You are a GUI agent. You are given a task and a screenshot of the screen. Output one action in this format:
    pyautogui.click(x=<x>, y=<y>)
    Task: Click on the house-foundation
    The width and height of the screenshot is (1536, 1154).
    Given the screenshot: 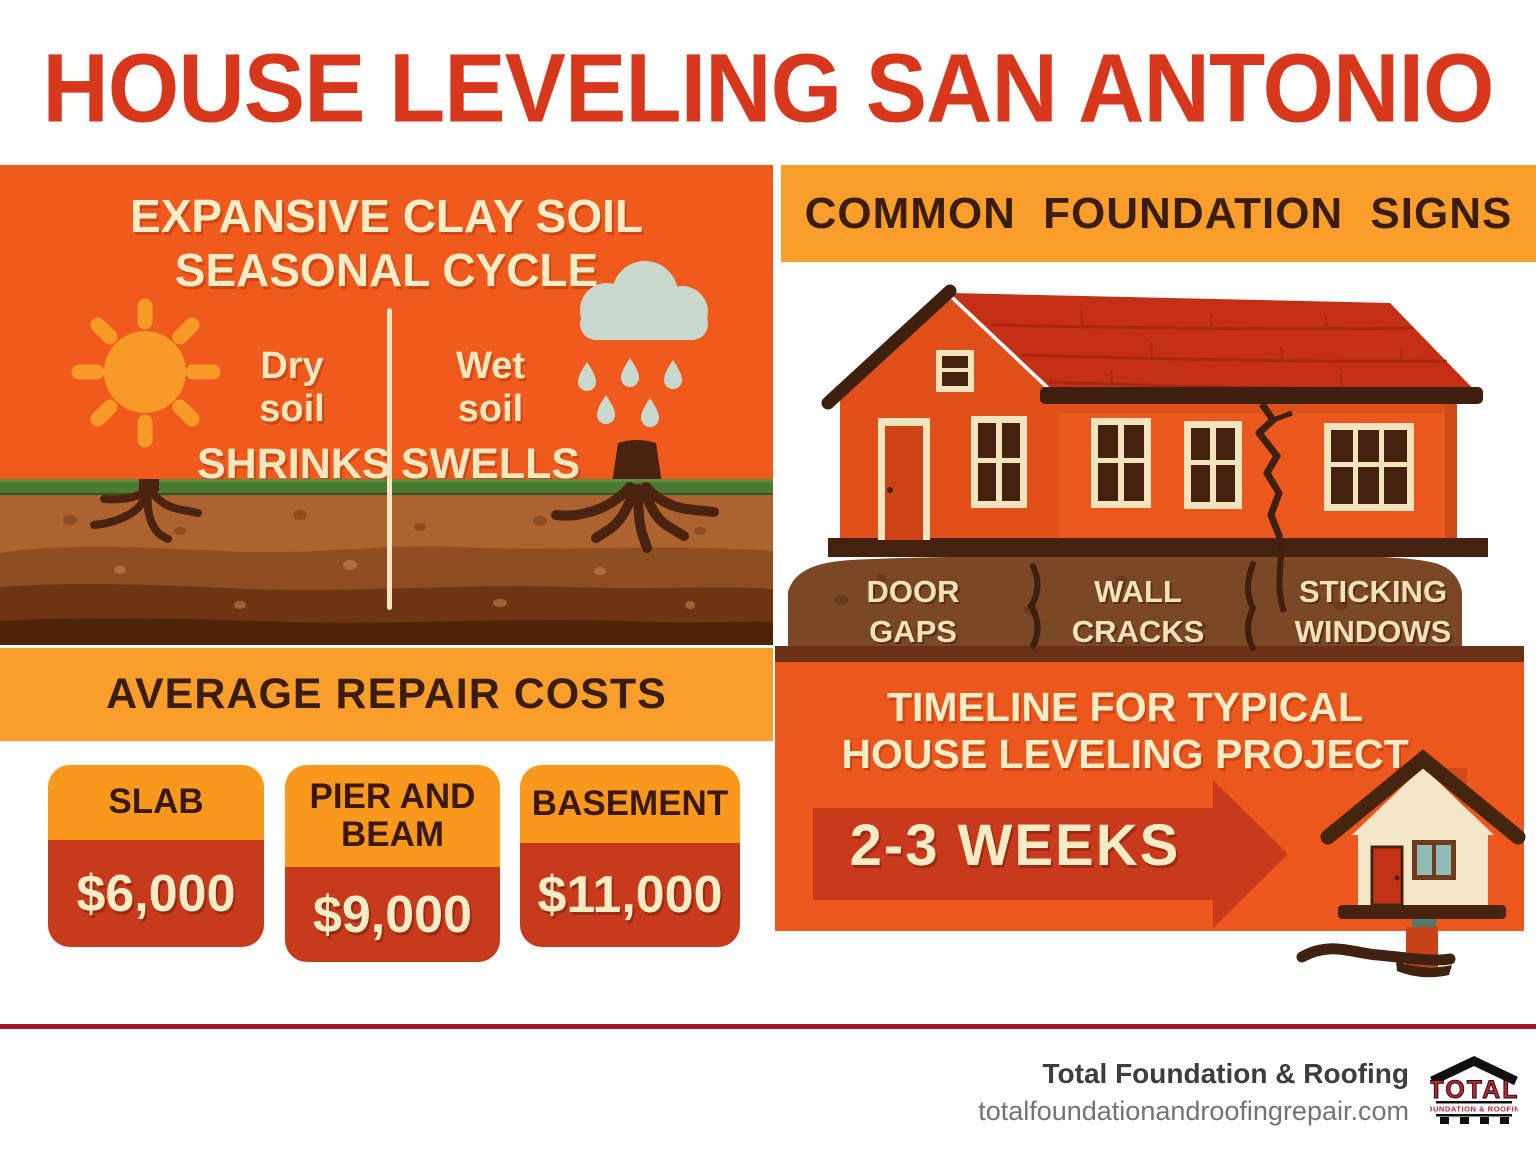 What is the action you would take?
    pyautogui.click(x=1158, y=547)
    